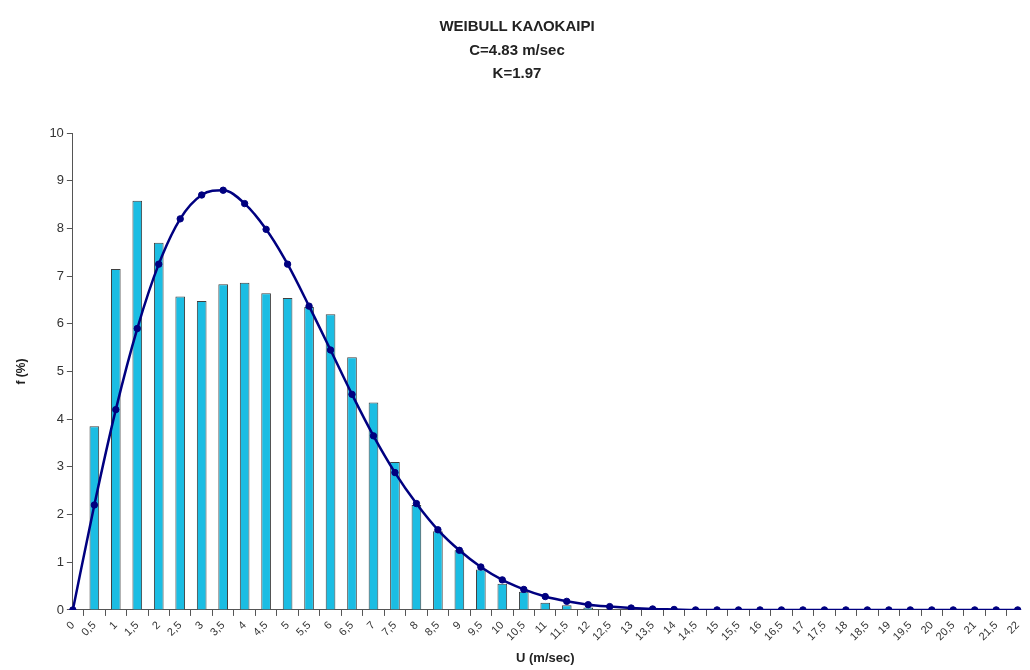 Image resolution: width=1030 pixels, height=670 pixels. Describe the element at coordinates (56, 132) in the screenshot. I see `y-tick-label: 10` at that location.